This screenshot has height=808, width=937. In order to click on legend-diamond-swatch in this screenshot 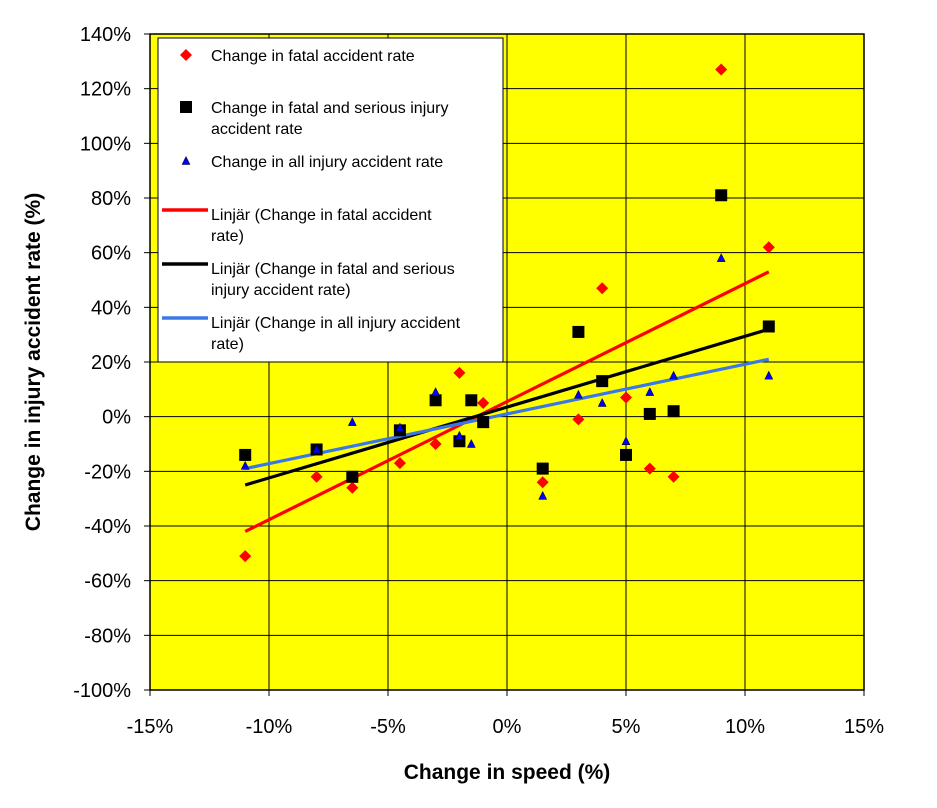, I will do `click(186, 55)`.